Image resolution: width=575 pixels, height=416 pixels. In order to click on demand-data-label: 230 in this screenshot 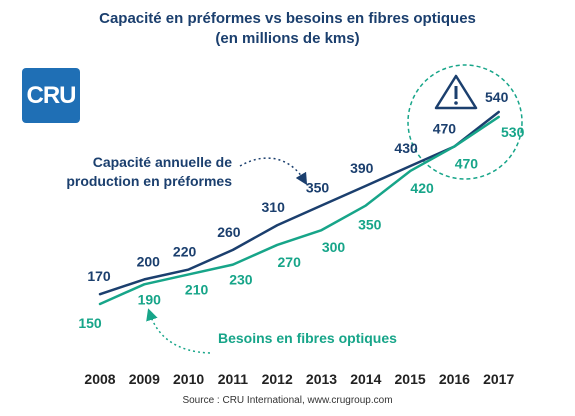, I will do `click(241, 280)`.